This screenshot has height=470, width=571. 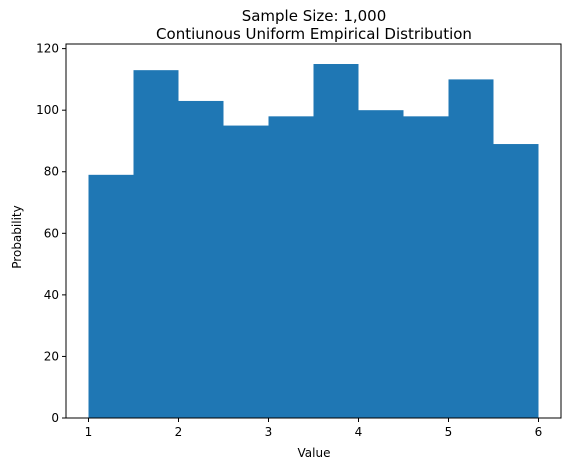 I want to click on y-axis-label: Probability, so click(x=17, y=236).